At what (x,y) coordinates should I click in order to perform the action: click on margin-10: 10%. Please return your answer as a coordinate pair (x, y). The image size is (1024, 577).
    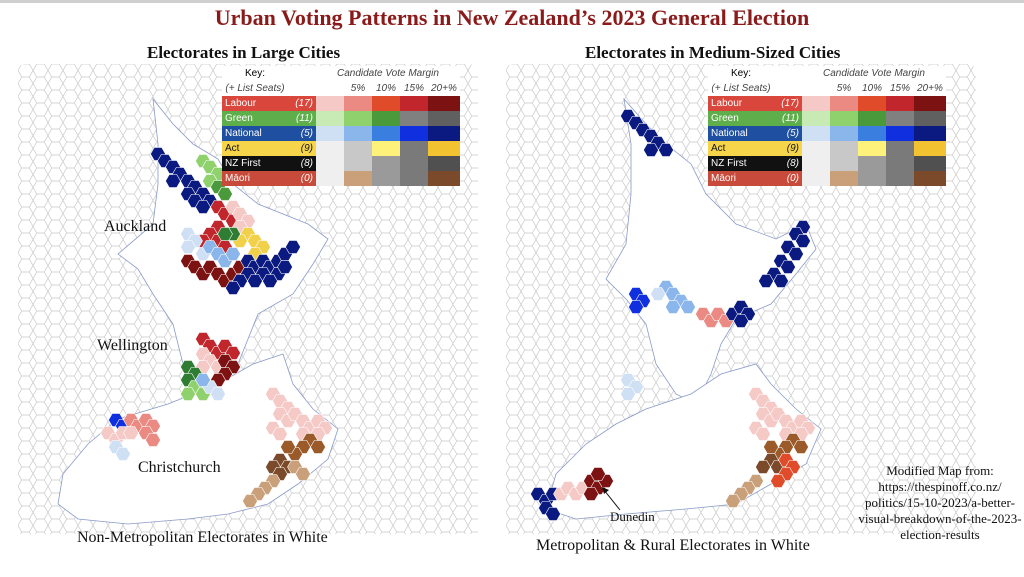
    Looking at the image, I should click on (385, 88).